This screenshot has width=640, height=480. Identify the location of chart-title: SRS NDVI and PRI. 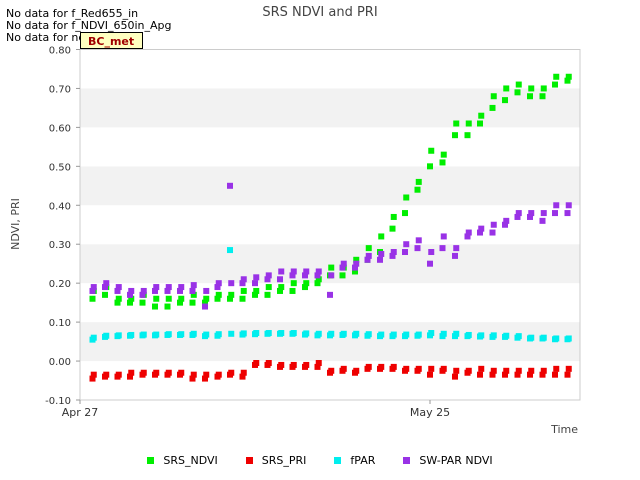
(319, 12).